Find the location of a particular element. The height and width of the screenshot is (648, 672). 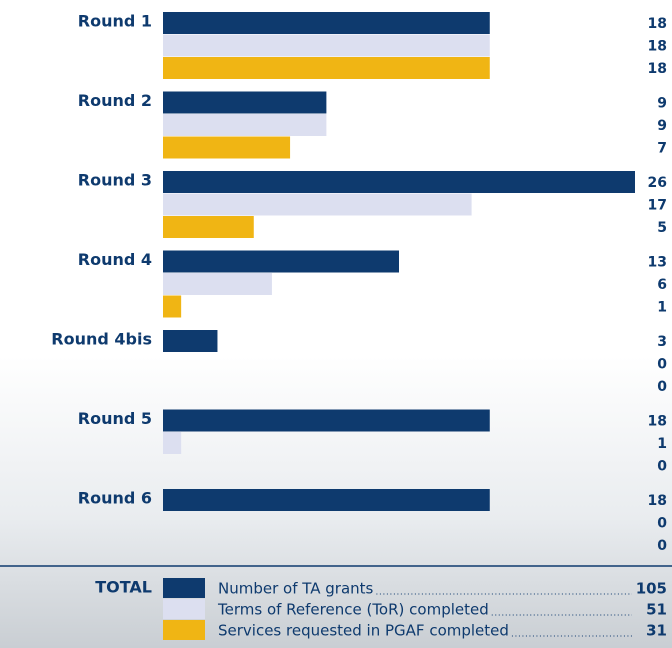

legend-label: Terms of Reference (ToR) completed is located at coordinates (353, 610).